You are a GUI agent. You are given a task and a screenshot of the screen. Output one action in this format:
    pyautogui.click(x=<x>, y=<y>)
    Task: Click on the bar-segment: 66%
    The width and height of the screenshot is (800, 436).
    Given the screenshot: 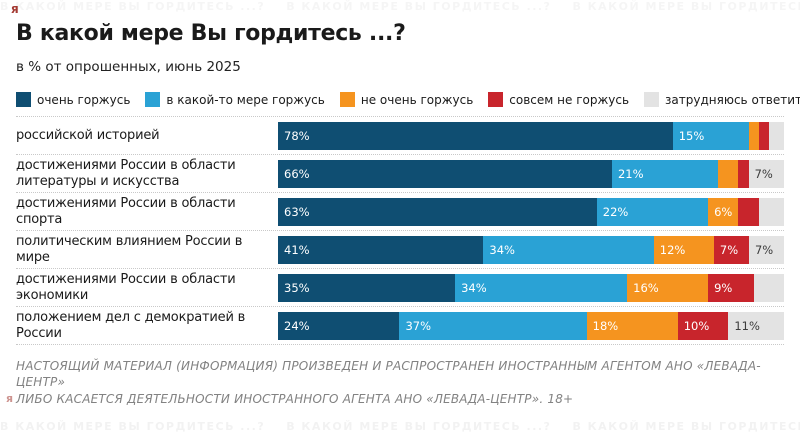 What is the action you would take?
    pyautogui.click(x=445, y=173)
    